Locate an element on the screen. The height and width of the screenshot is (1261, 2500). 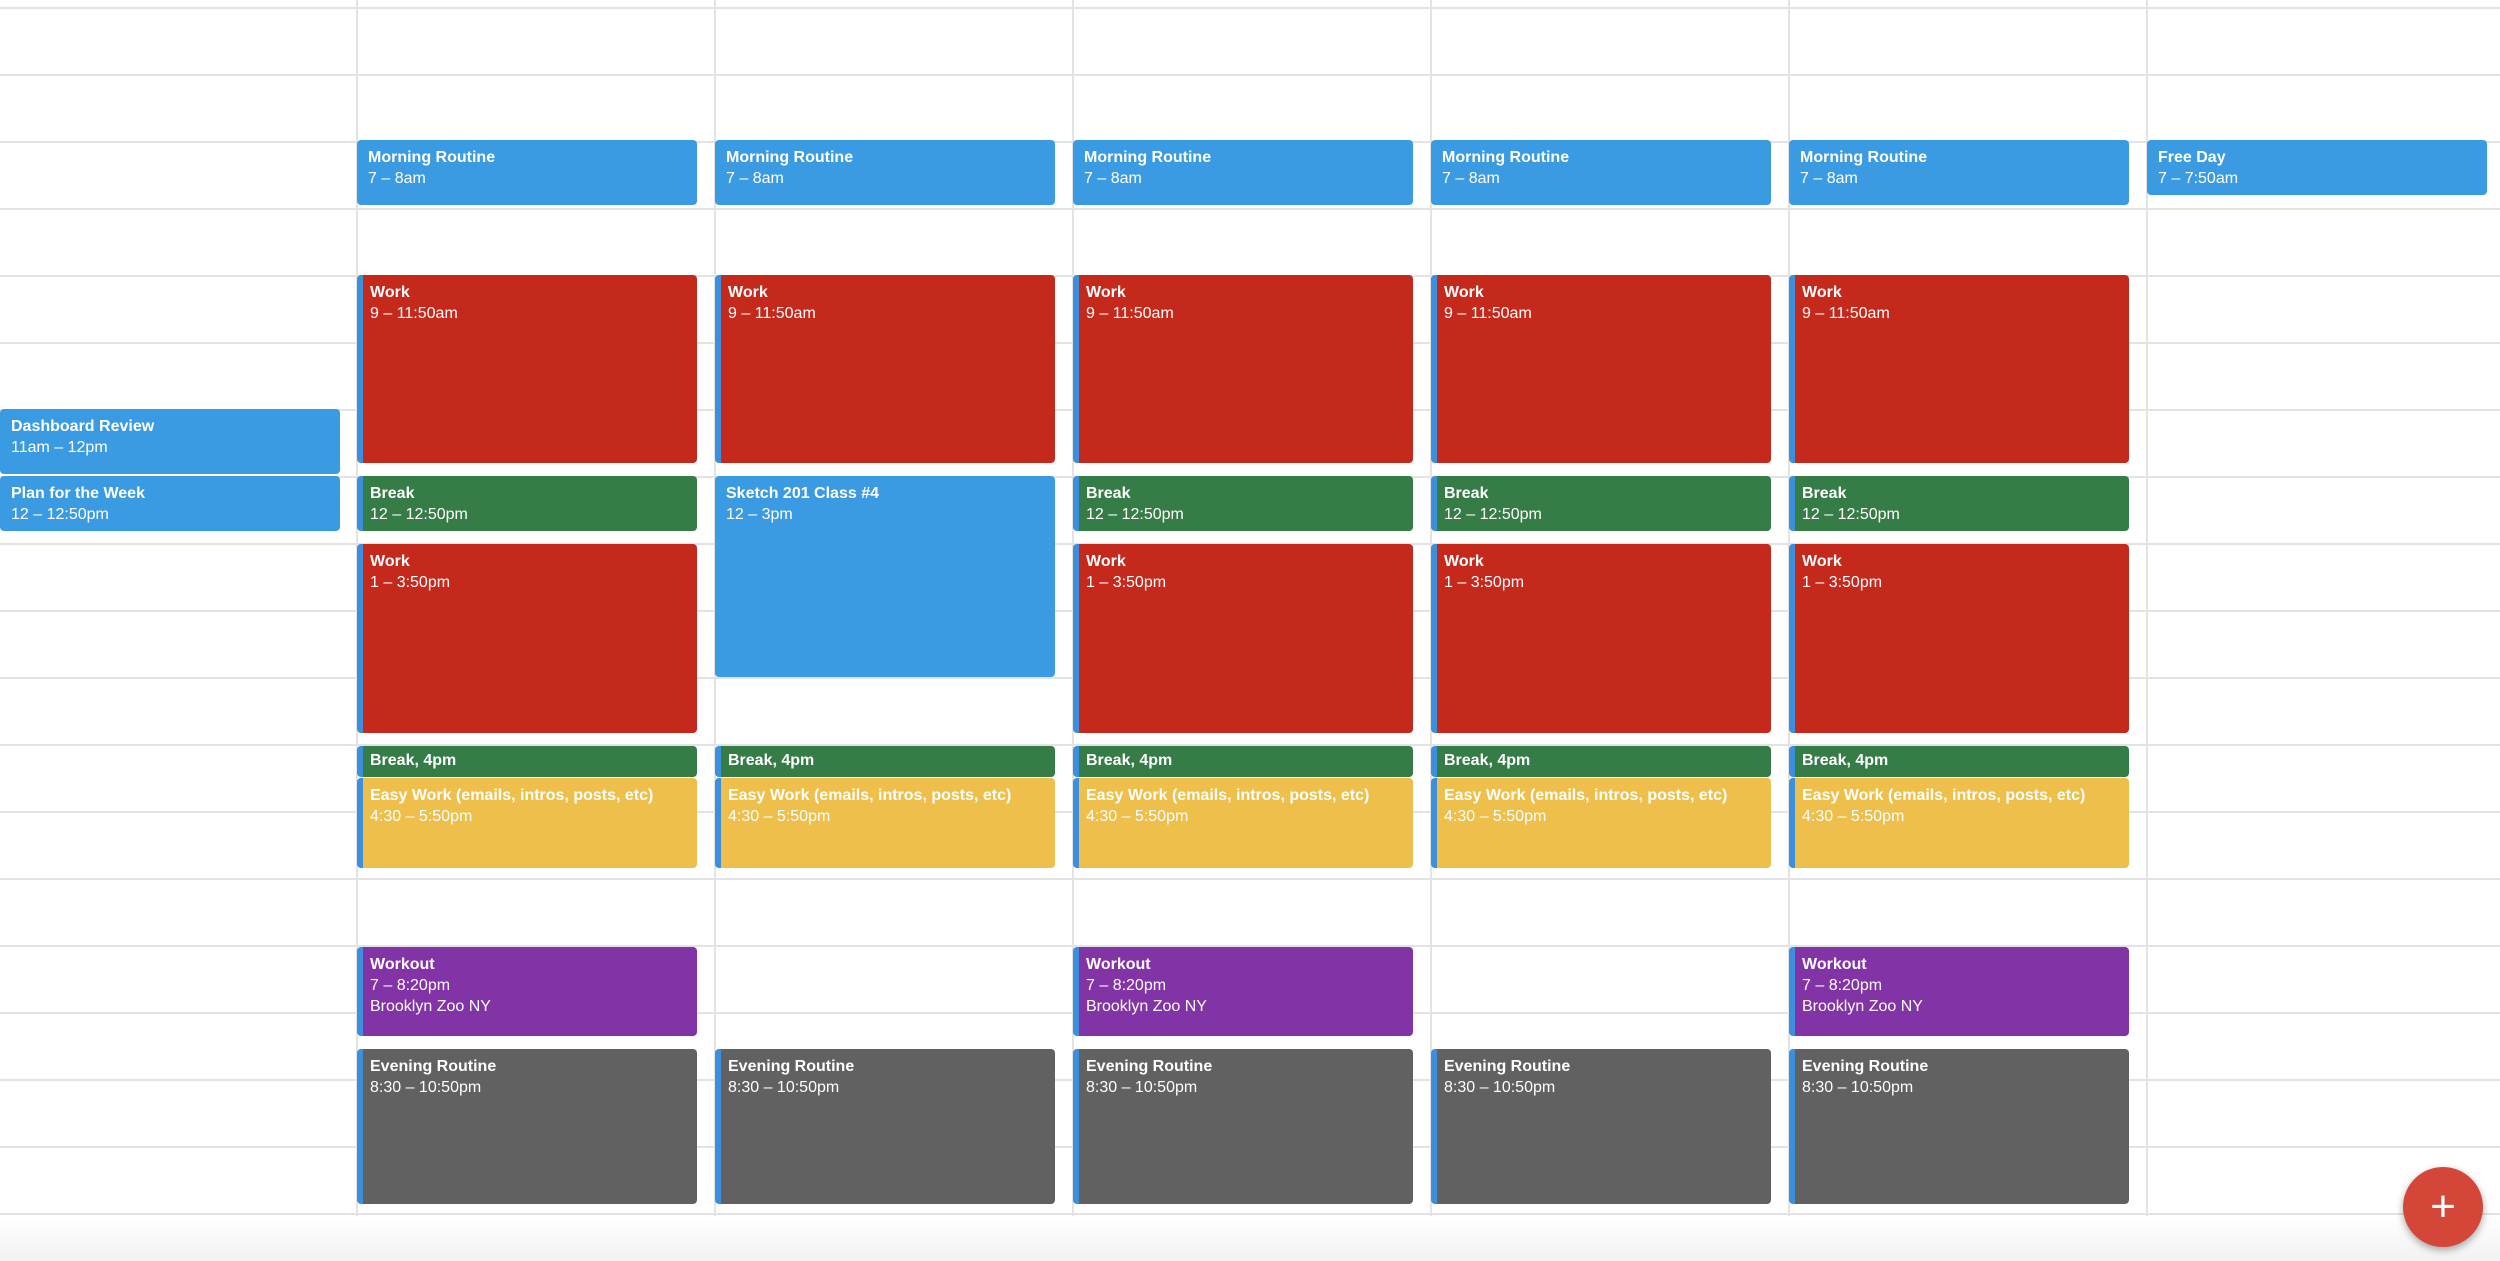
event-sketch-class: Sketch 201 Class #4 12 – 3pm is located at coordinates (885, 576).